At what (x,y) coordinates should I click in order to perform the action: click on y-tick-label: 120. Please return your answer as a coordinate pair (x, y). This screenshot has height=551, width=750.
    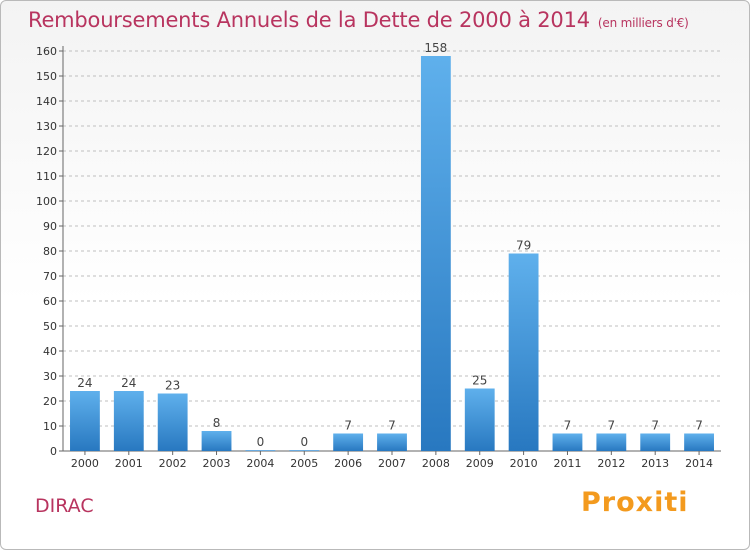
    Looking at the image, I should click on (46, 151).